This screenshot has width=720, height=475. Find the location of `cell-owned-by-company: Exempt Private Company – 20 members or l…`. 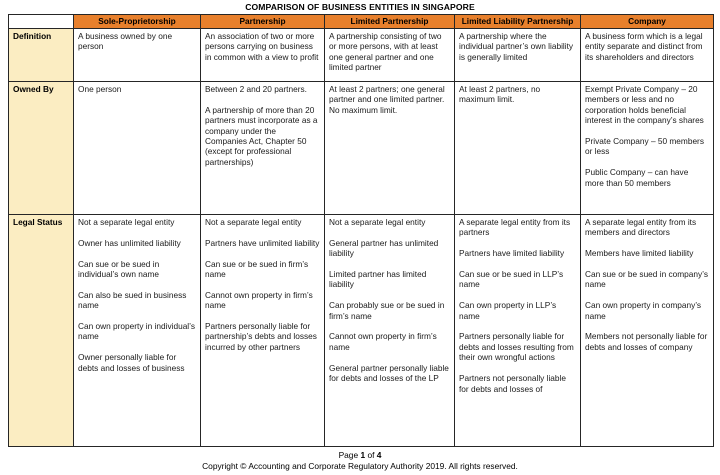

cell-owned-by-company: Exempt Private Company – 20 members or l… is located at coordinates (647, 148).